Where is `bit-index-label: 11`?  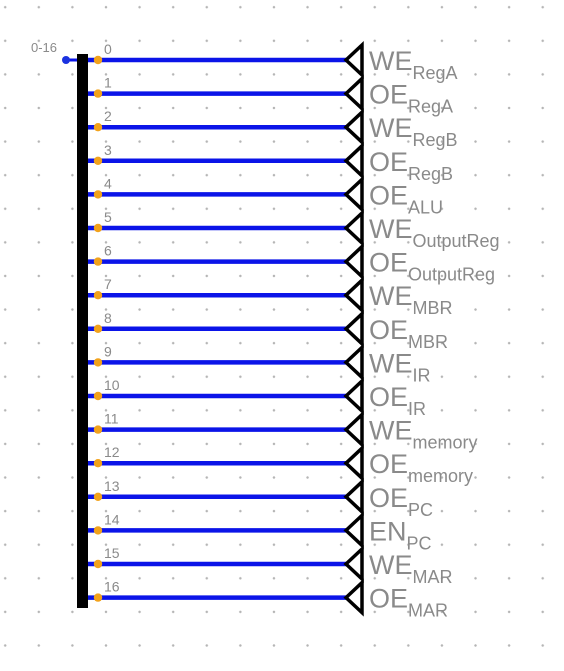 bit-index-label: 11 is located at coordinates (111, 419).